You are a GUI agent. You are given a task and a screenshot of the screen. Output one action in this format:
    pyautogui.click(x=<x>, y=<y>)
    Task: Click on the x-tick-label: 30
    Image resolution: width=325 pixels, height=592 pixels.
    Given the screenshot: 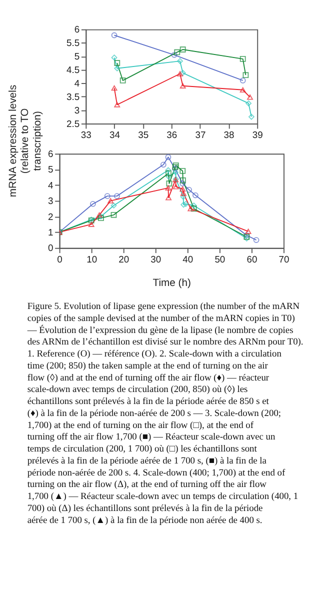 What is the action you would take?
    pyautogui.click(x=156, y=258)
    